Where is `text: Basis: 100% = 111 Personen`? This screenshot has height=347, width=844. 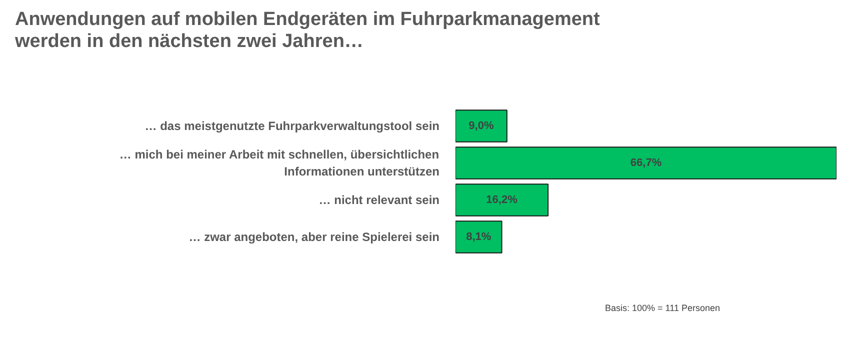
text: Basis: 100% = 111 Personen is located at coordinates (662, 308).